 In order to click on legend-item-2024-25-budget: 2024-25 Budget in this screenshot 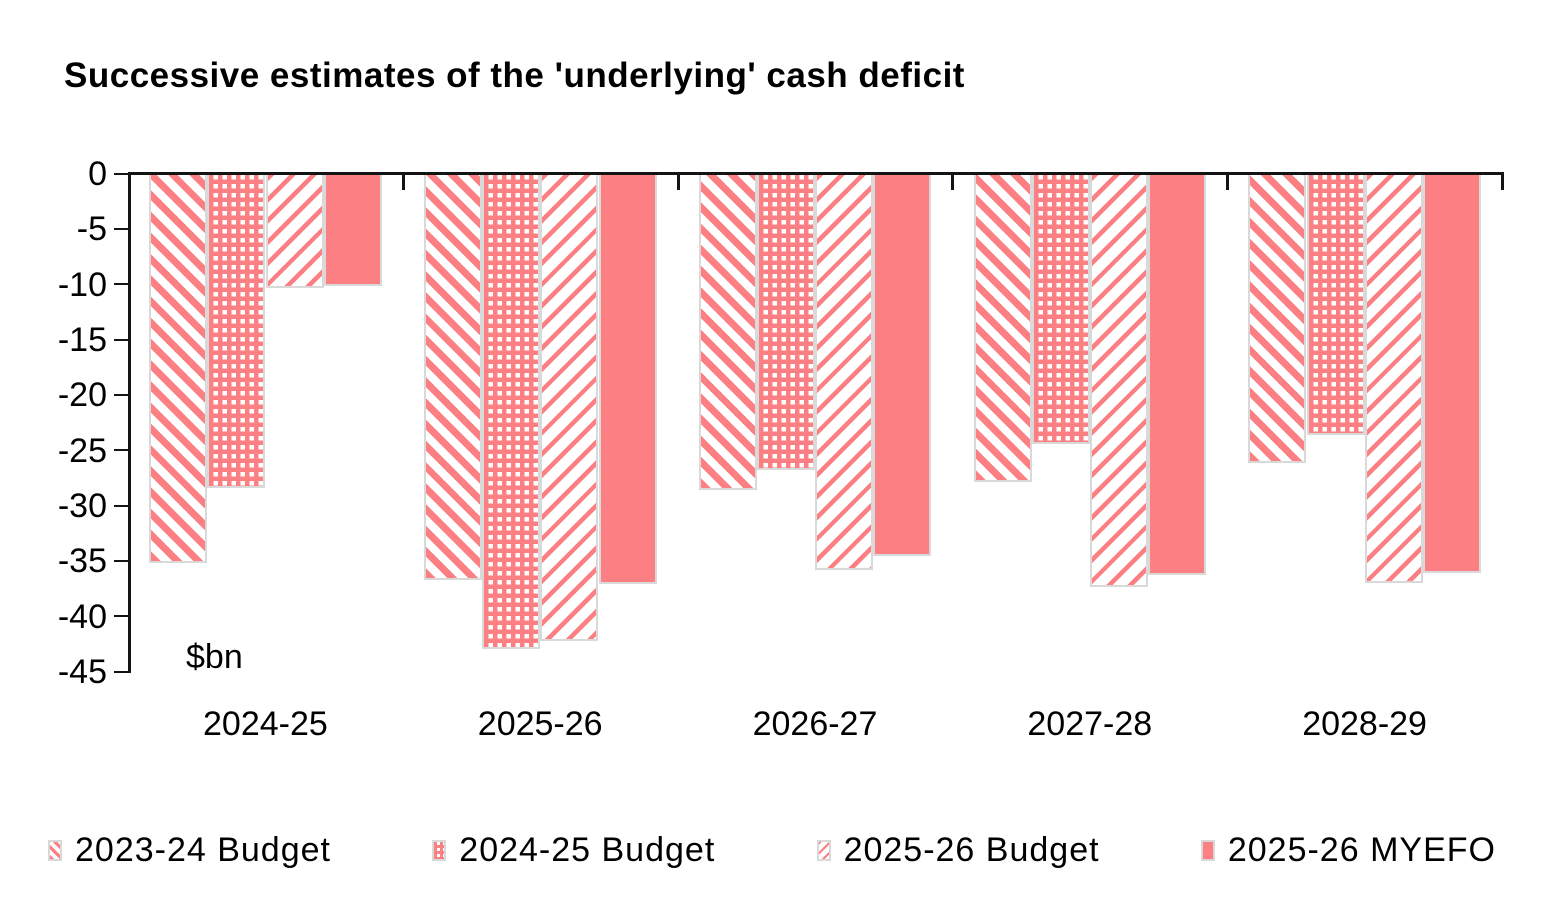, I will do `click(573, 850)`.